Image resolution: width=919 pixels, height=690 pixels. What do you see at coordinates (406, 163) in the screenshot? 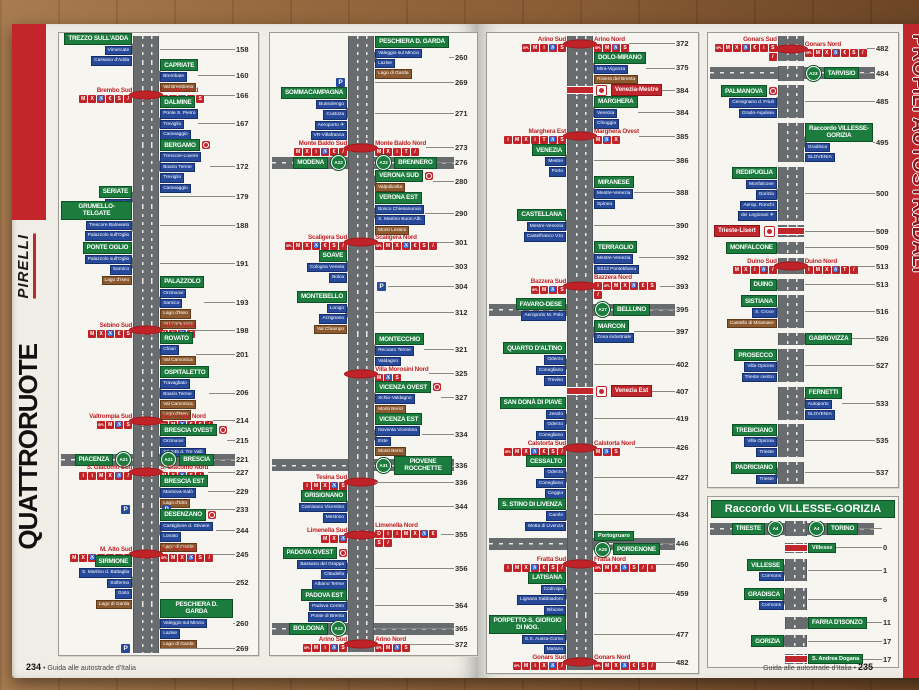
I see `junction-group: A22 BRENNERO` at bounding box center [406, 163].